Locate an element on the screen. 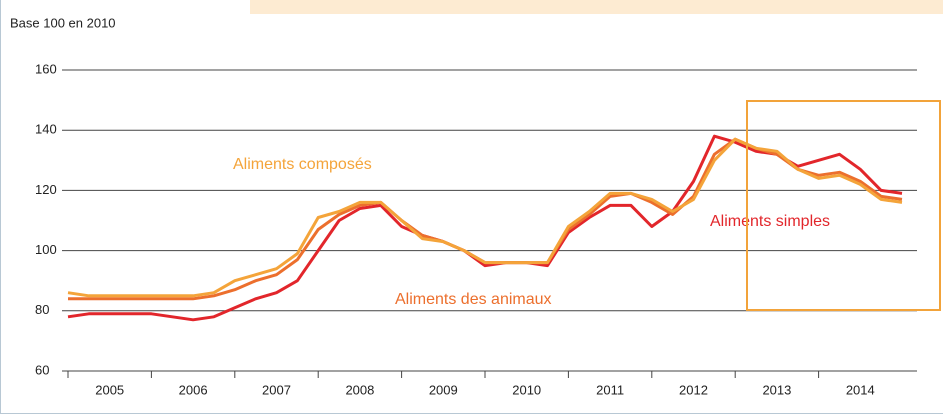  chart-title: Base 100 en 2010 is located at coordinates (63, 22).